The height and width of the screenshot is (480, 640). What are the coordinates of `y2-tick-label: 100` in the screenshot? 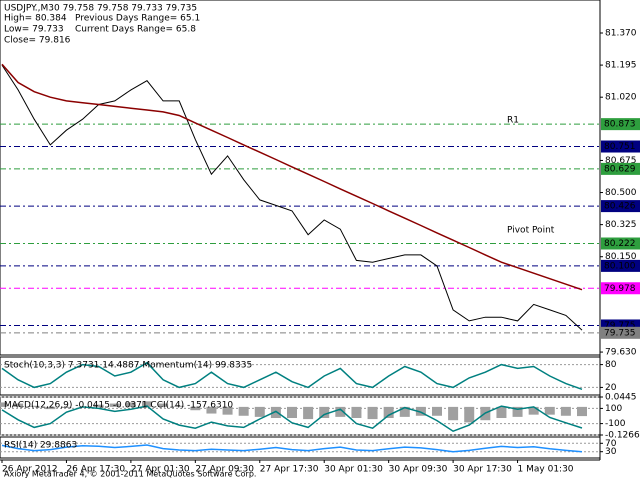 It's located at (613, 409).